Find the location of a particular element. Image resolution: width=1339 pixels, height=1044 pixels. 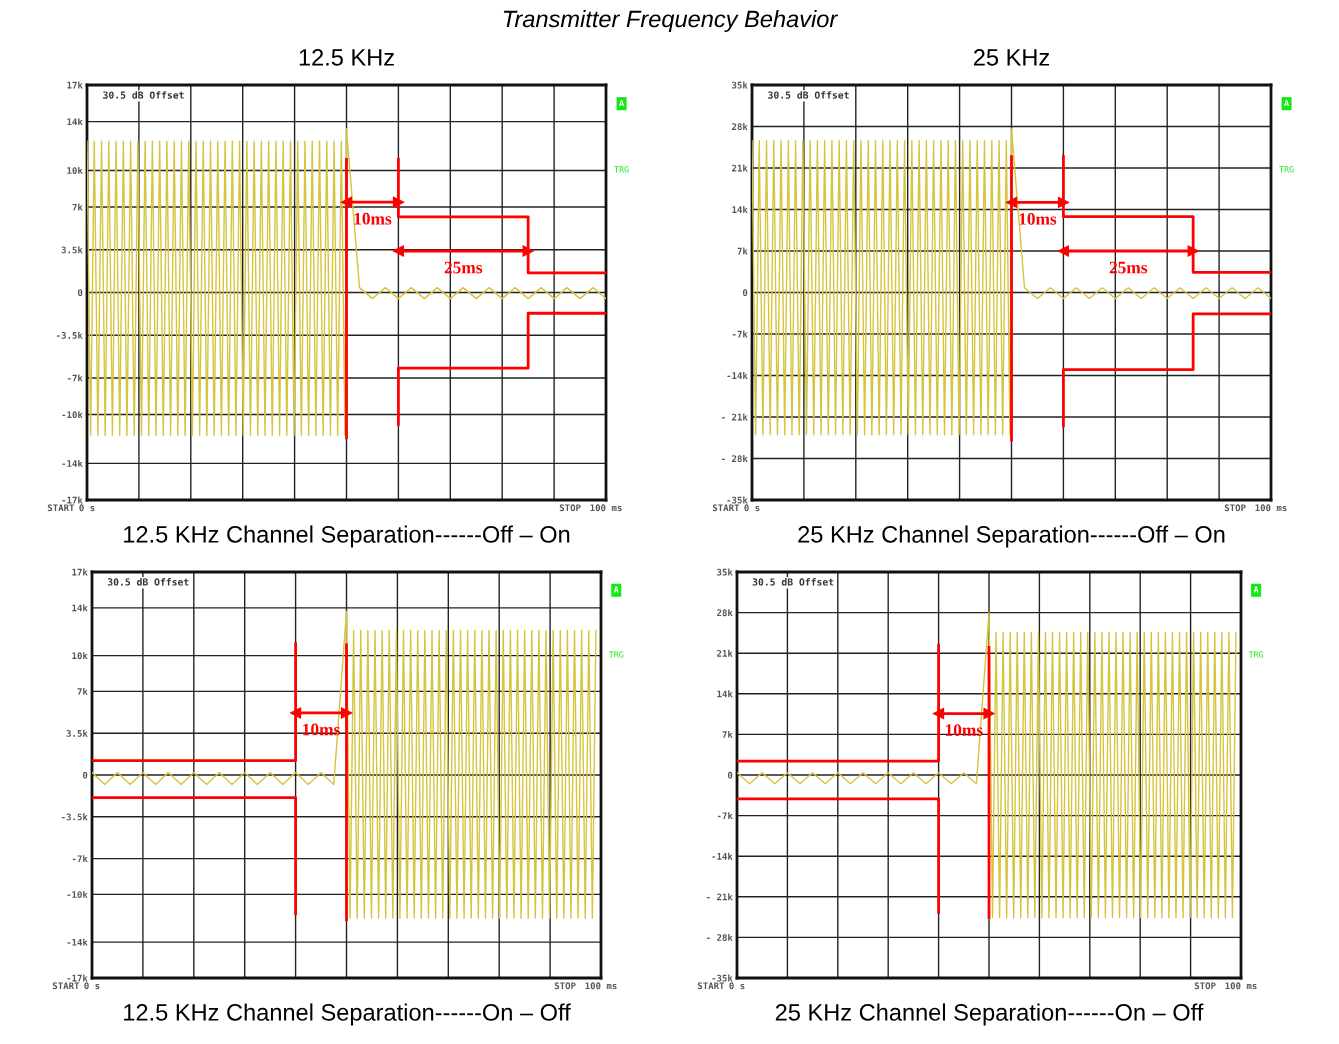

text: Transmitter Frequency Behavior is located at coordinates (671, 21).